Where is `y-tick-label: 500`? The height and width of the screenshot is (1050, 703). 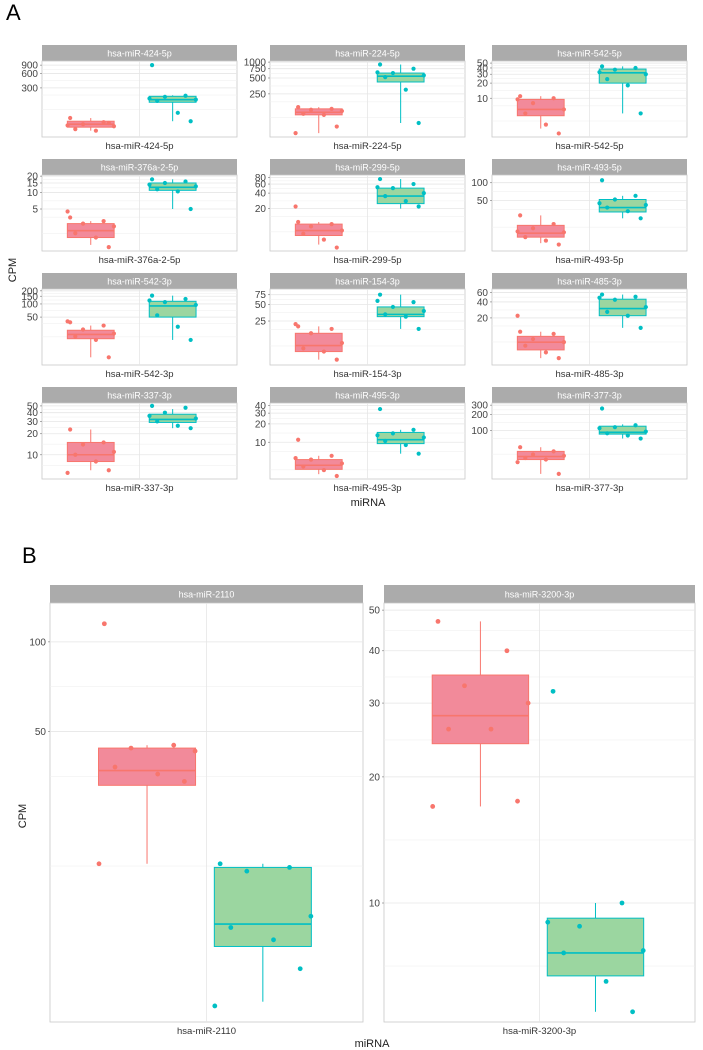
y-tick-label: 500 is located at coordinates (257, 78).